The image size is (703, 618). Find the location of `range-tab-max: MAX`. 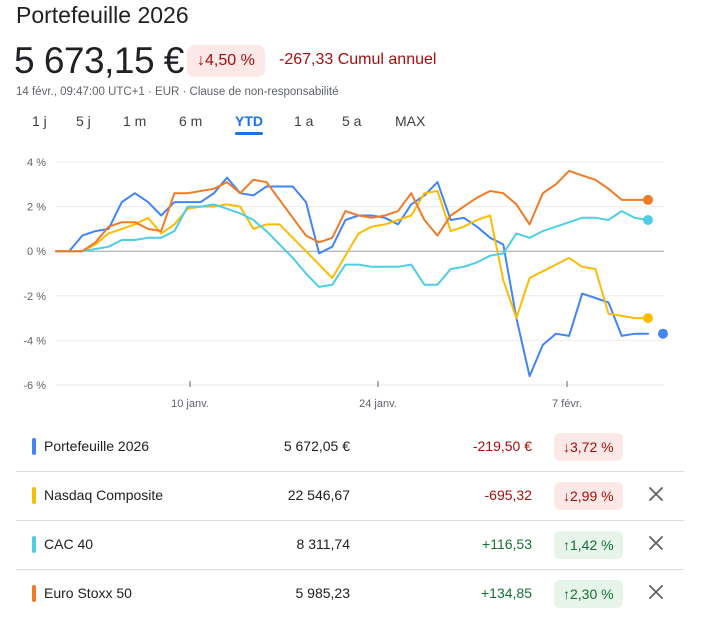

range-tab-max: MAX is located at coordinates (410, 121).